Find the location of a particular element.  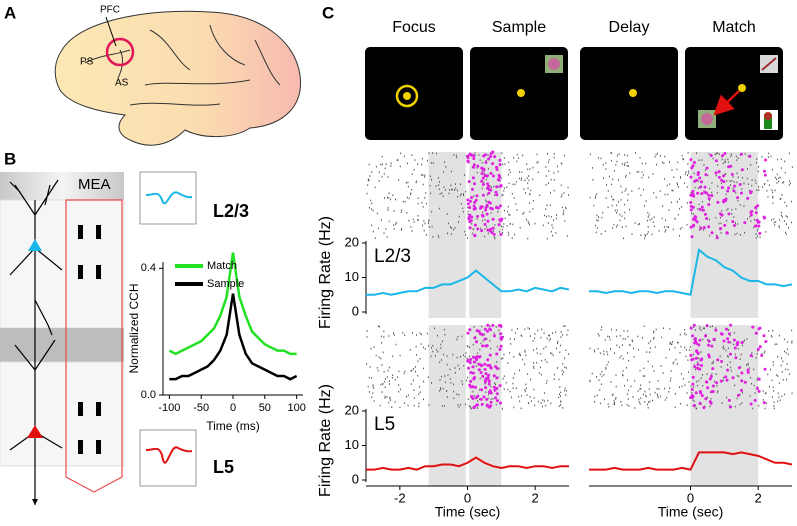

x-axis-label: Time (ms) is located at coordinates (233, 426).